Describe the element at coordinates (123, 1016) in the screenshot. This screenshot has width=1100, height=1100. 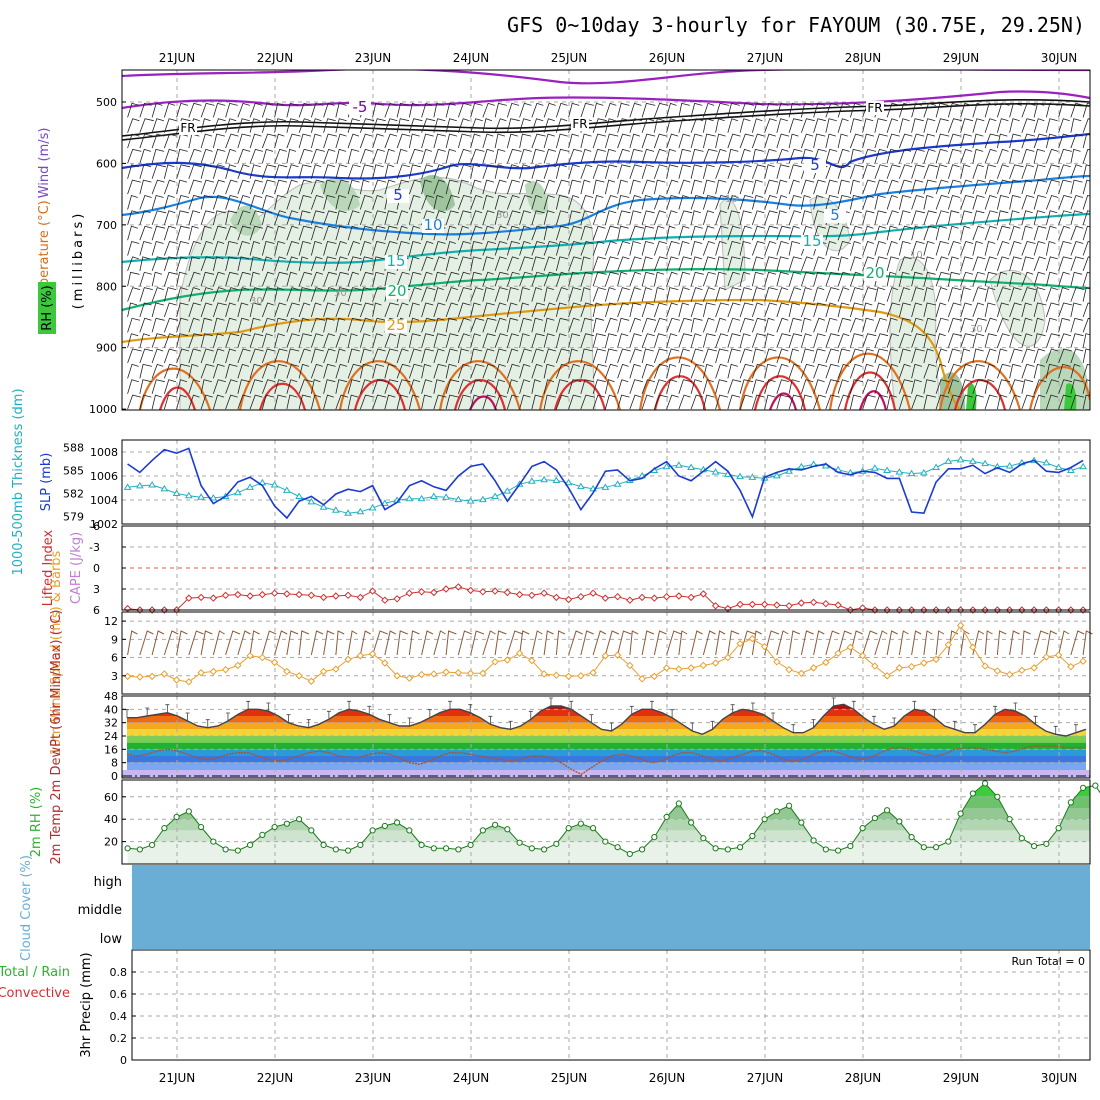
I see `precip-axis: 0.80.60.40.20` at that location.